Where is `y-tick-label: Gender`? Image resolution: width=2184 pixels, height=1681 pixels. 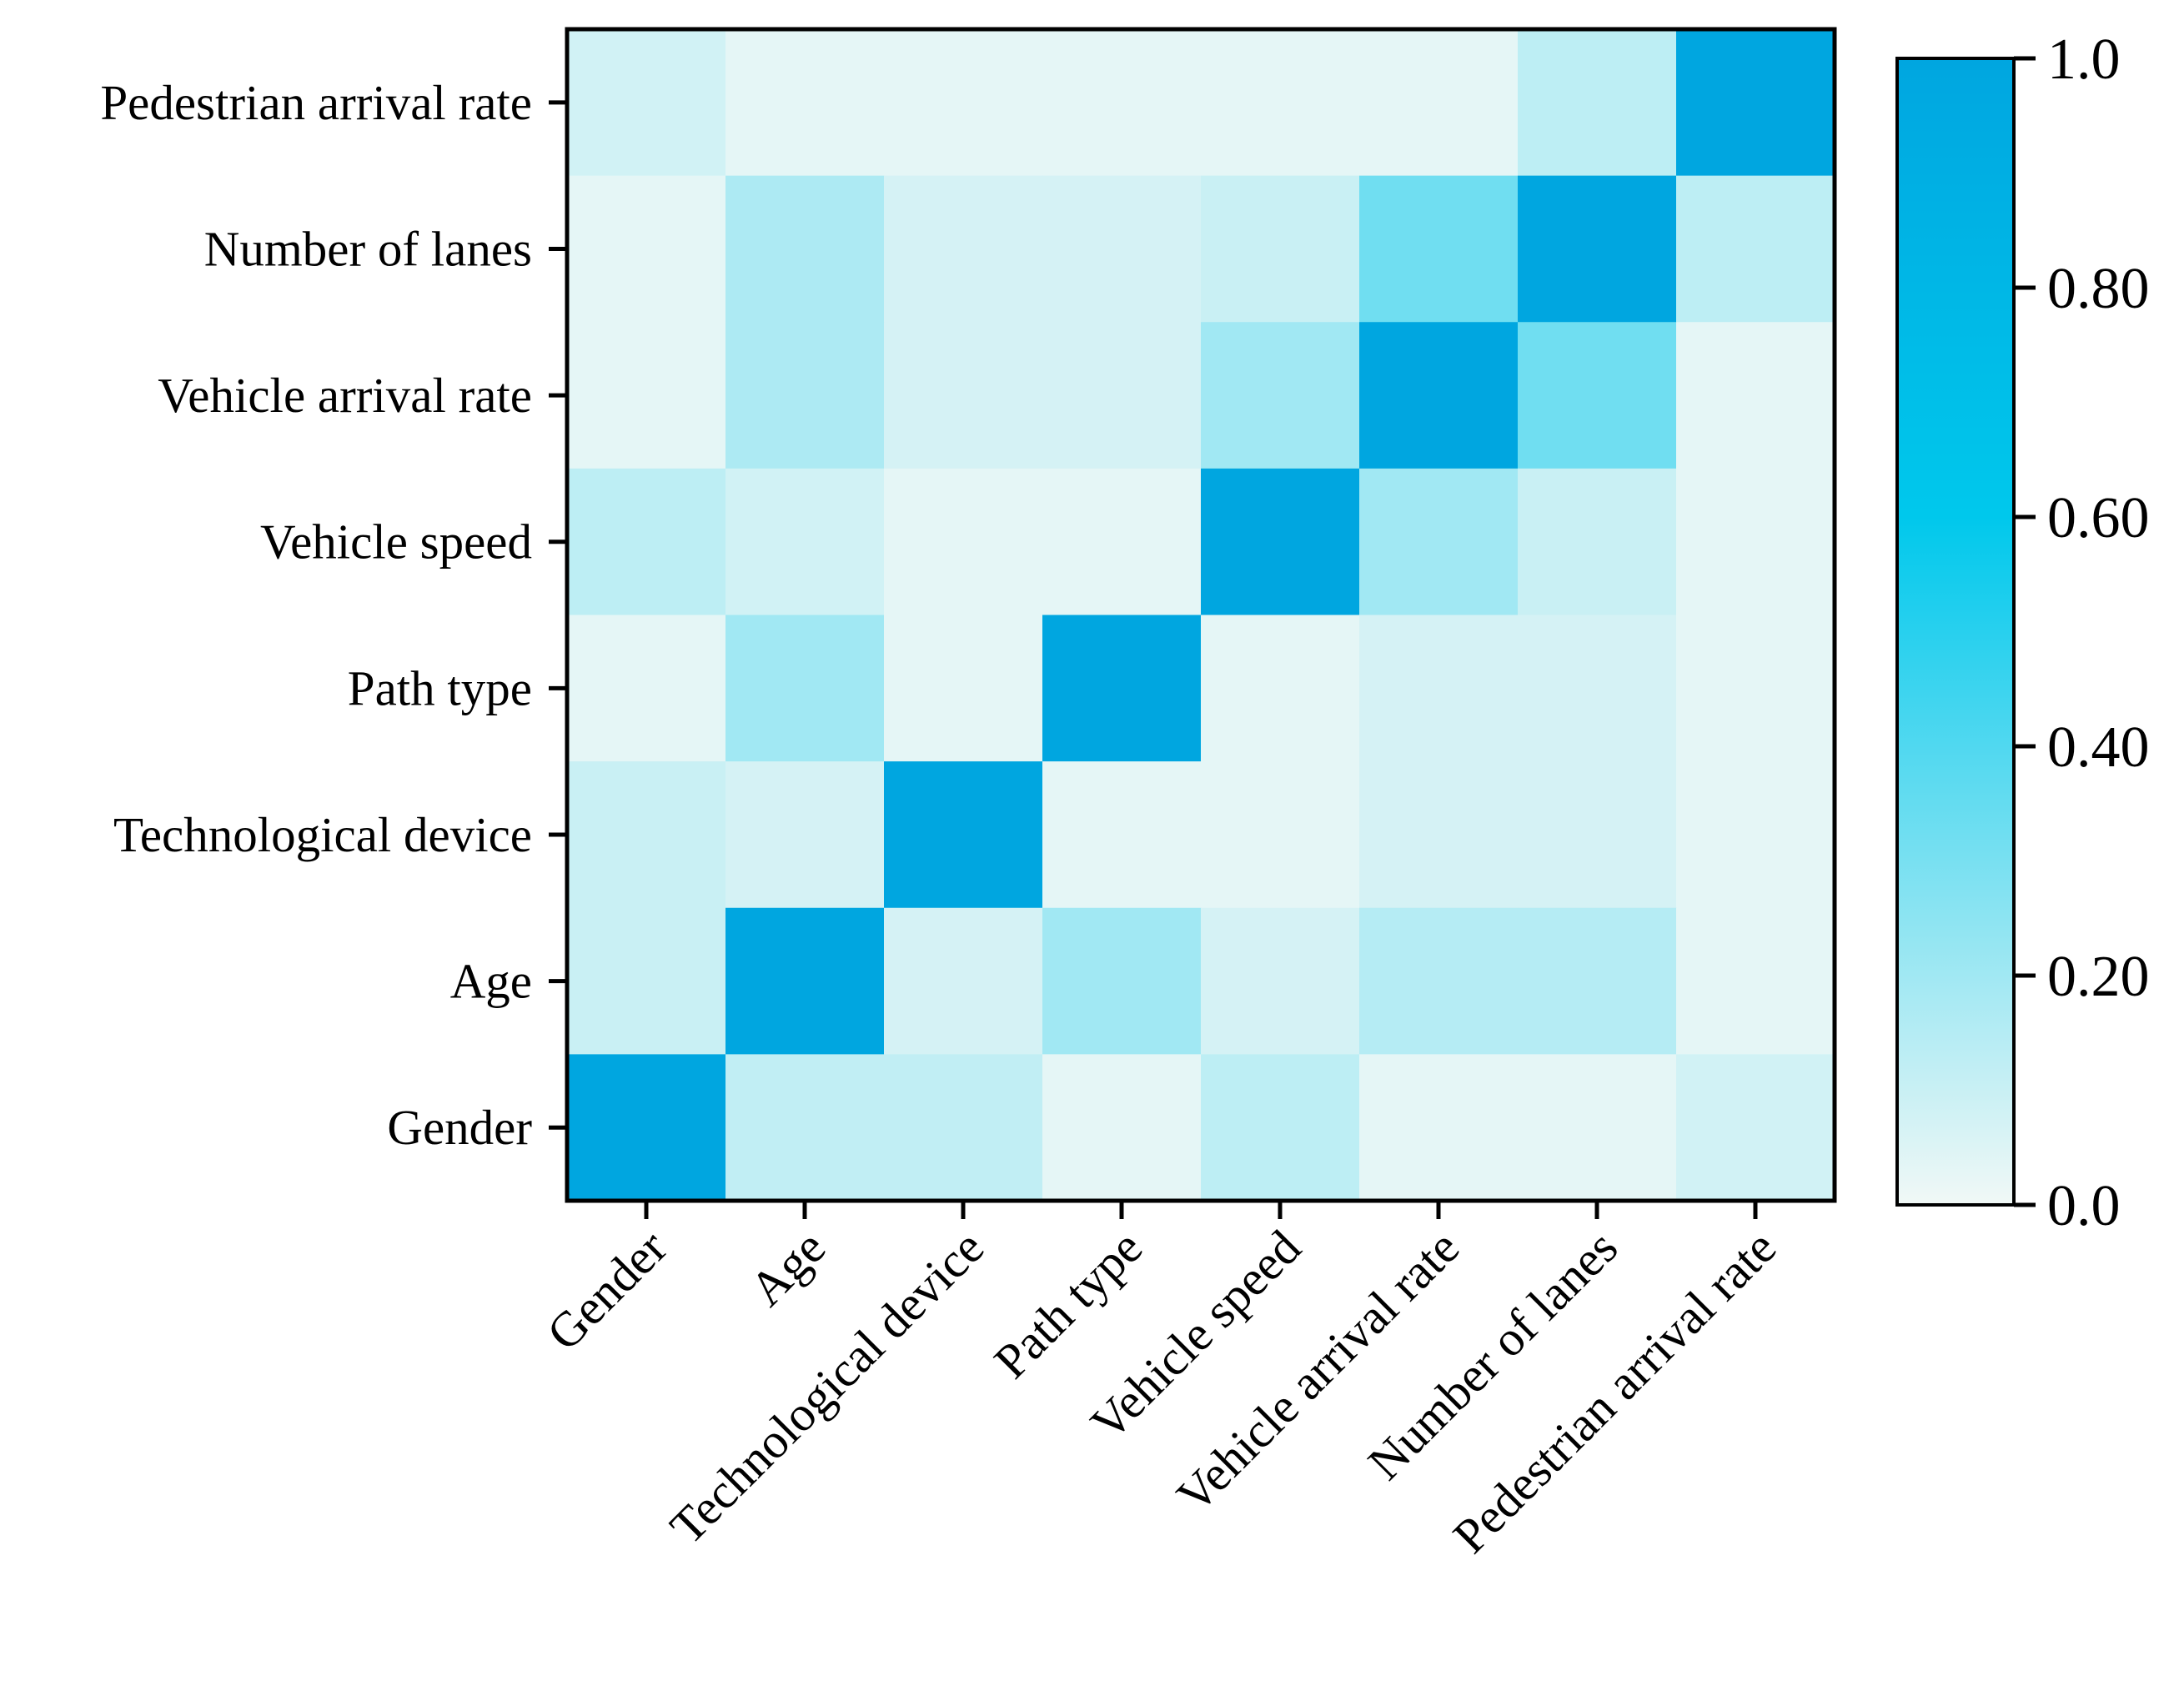 y-tick-label: Gender is located at coordinates (460, 1127).